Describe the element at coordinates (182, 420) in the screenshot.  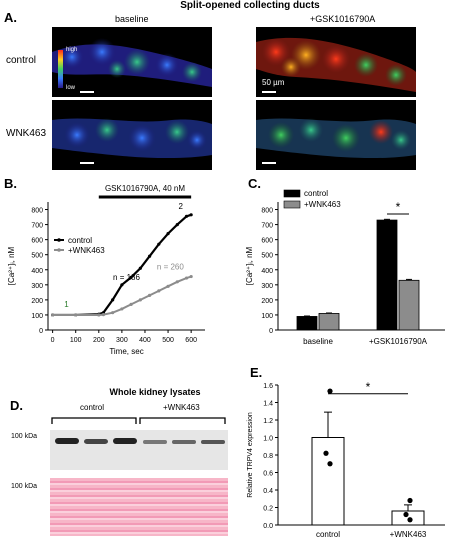
I see `bracket-wnk463` at that location.